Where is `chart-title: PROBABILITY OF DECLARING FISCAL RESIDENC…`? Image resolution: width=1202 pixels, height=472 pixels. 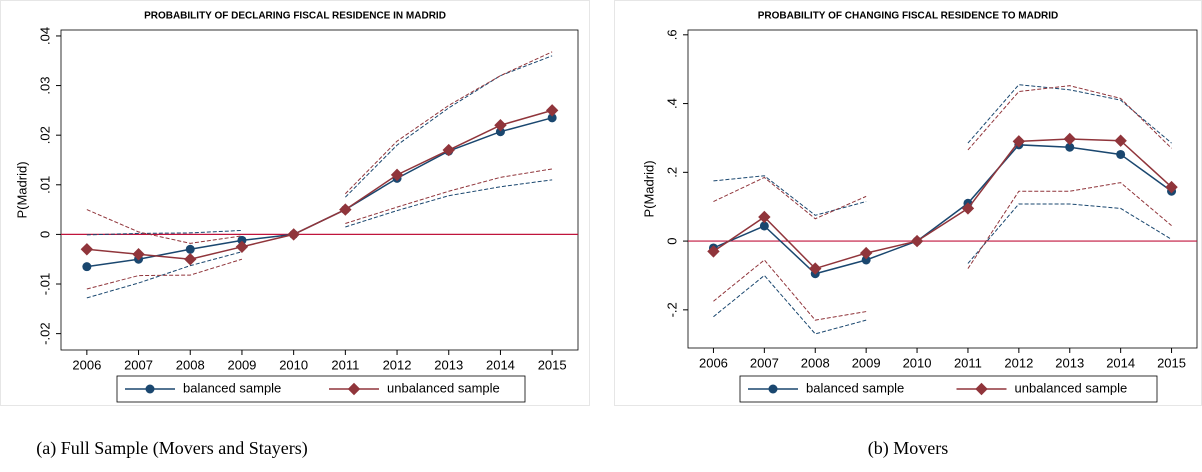
chart-title: PROBABILITY OF DECLARING FISCAL RESIDENC… is located at coordinates (295, 16).